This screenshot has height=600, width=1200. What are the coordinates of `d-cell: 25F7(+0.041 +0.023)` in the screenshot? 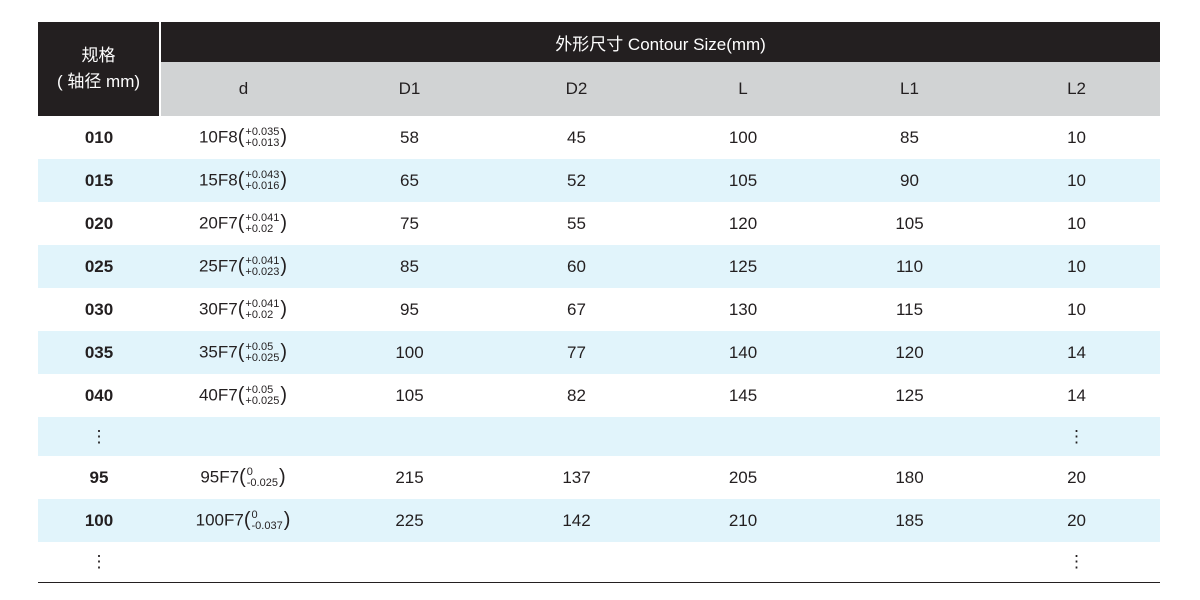 It's located at (243, 266).